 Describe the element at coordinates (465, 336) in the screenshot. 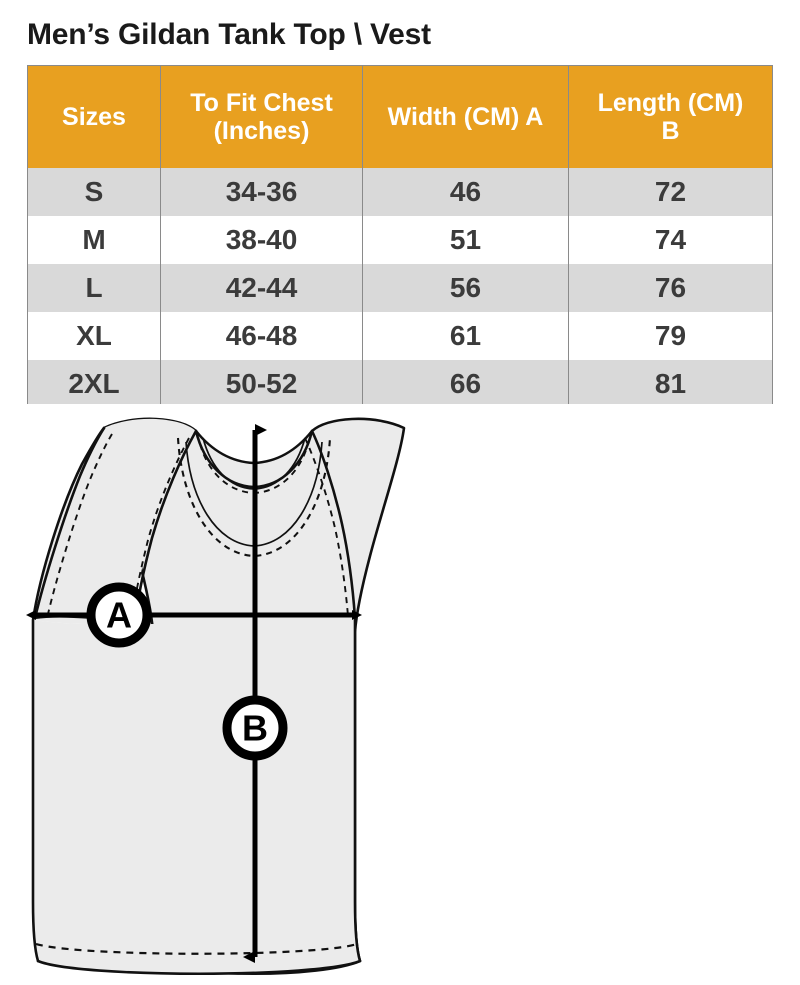

I see `cell-width: 61` at that location.